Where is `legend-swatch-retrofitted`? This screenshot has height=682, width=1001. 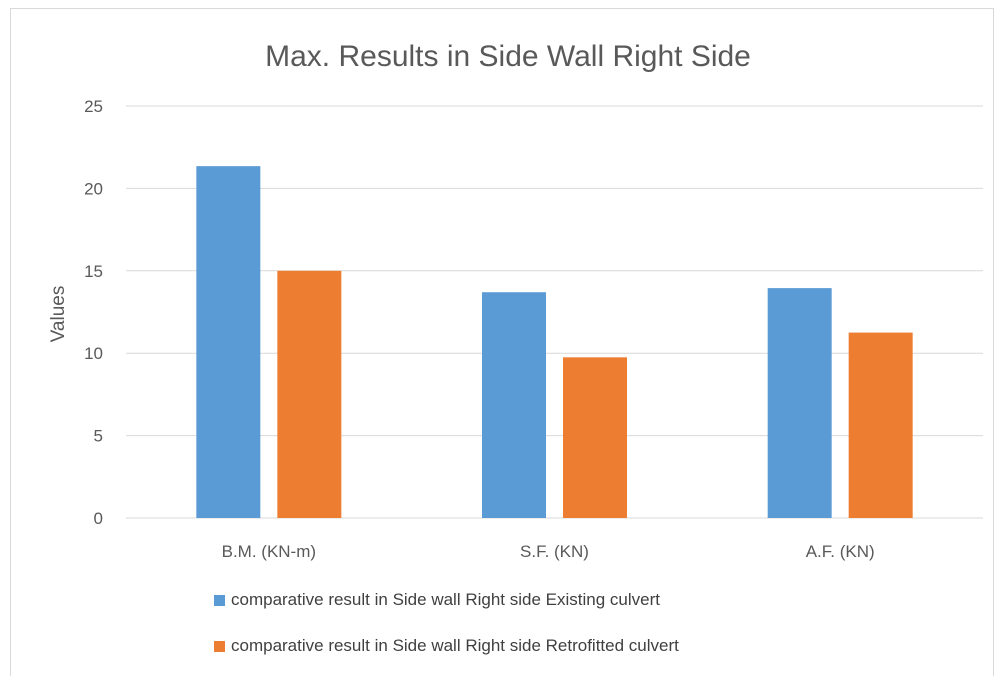
legend-swatch-retrofitted is located at coordinates (219, 646).